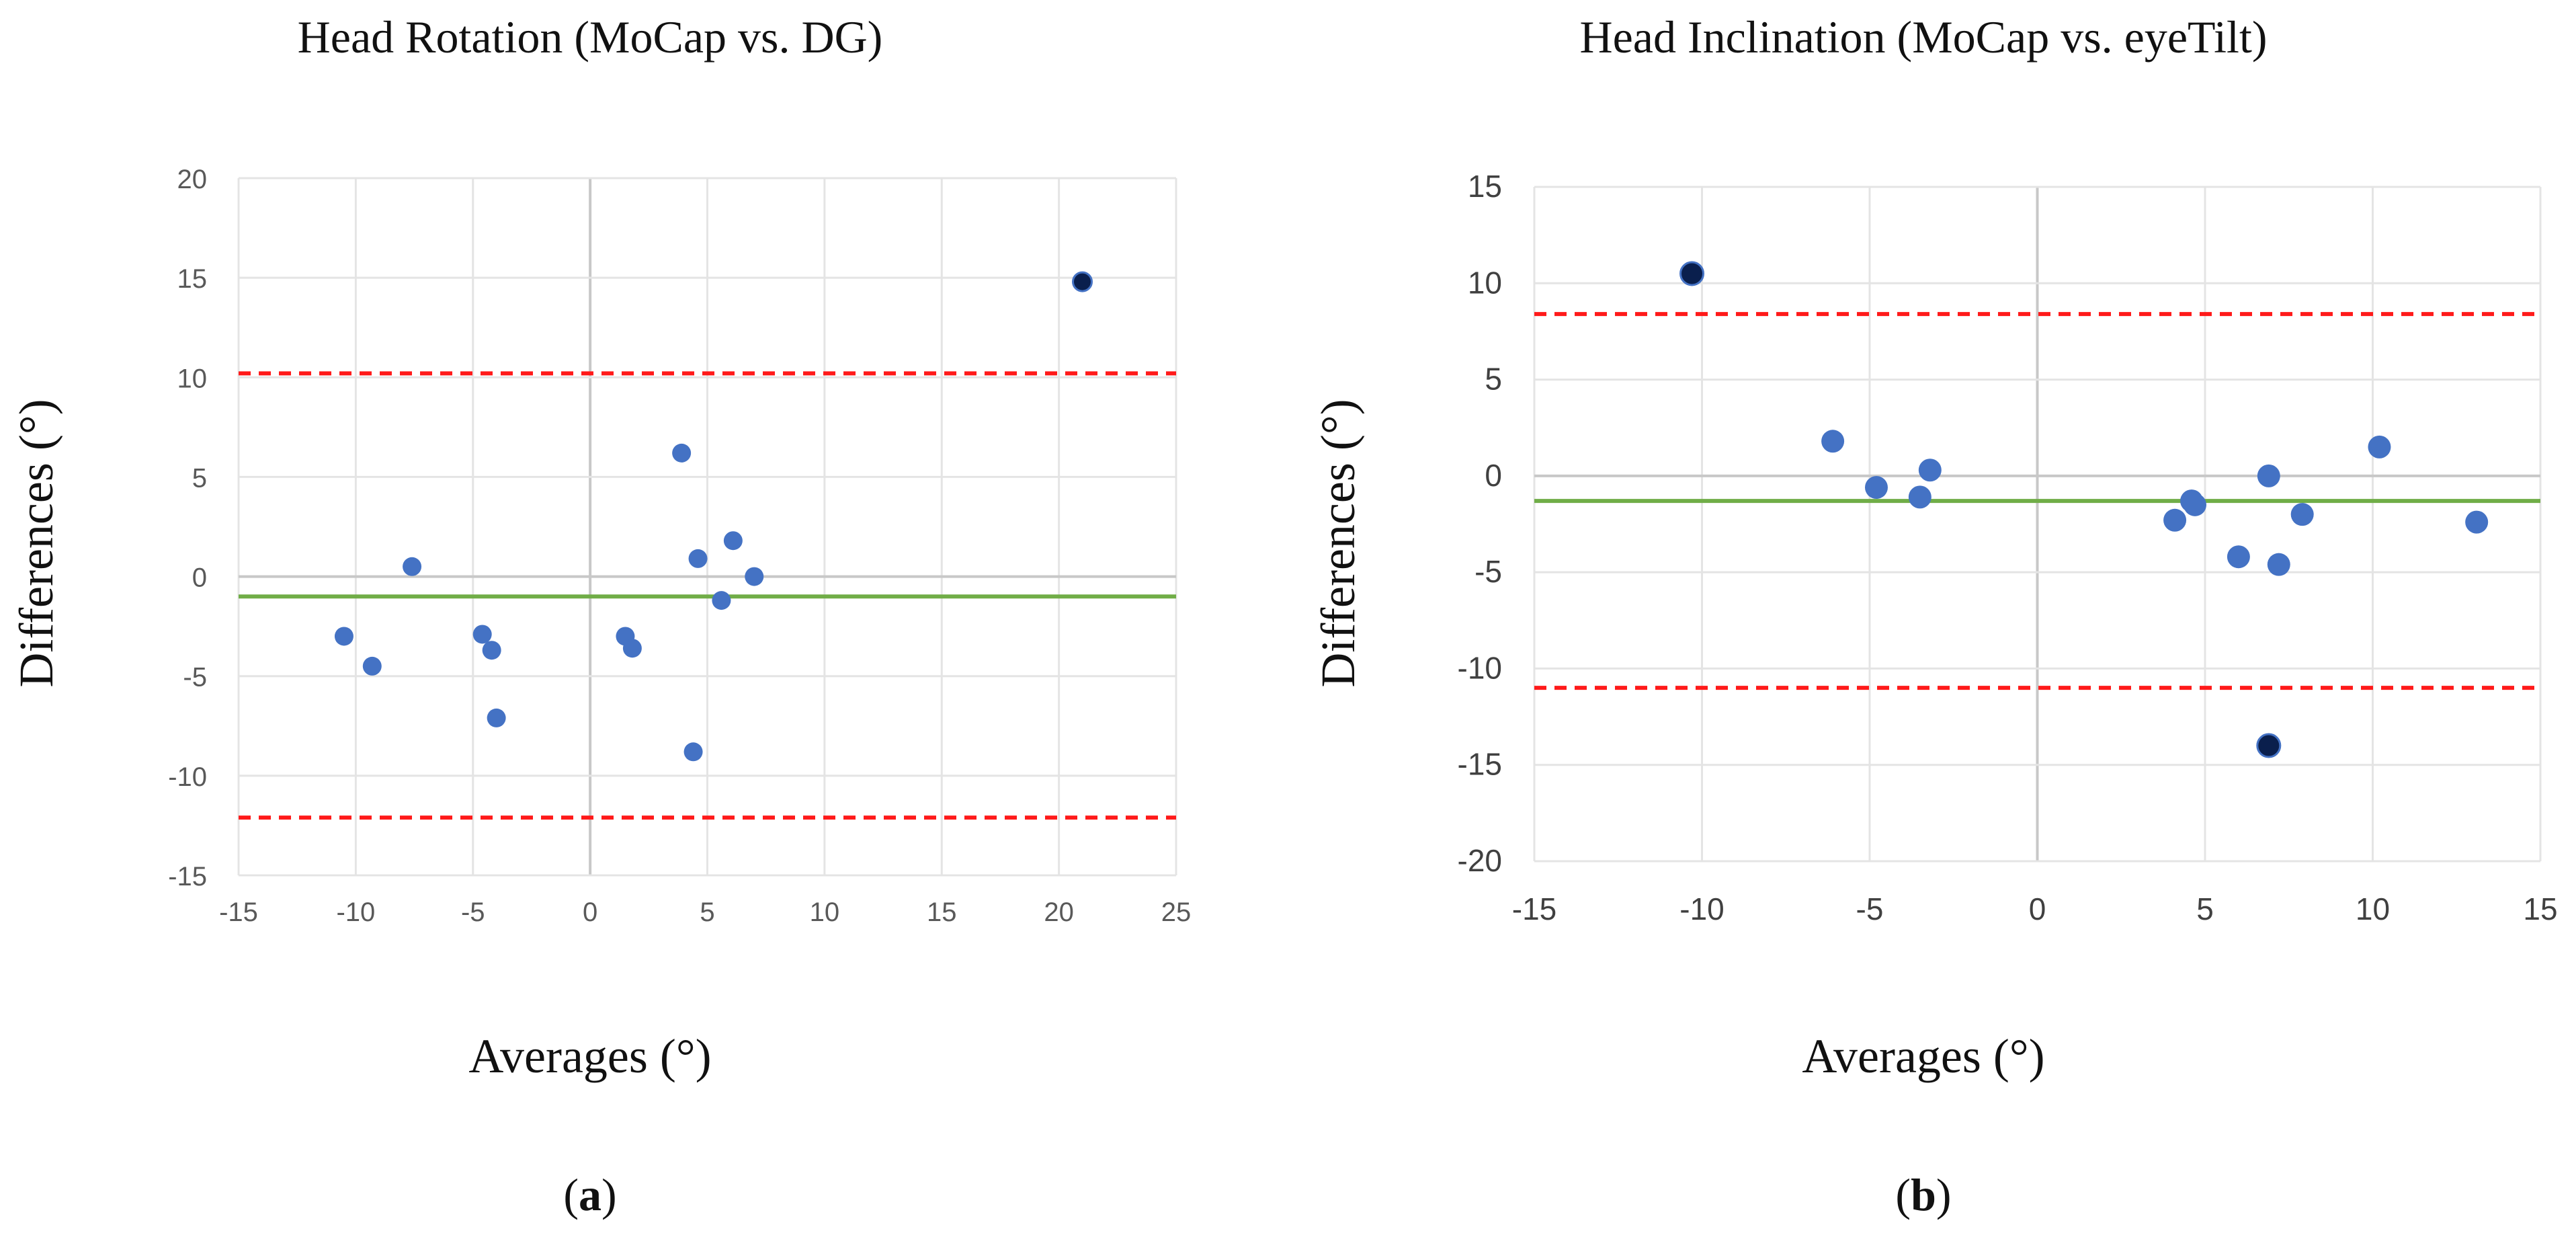 The width and height of the screenshot is (2576, 1235). What do you see at coordinates (36, 543) in the screenshot?
I see `chart-a-ylabel: Differences (°)` at bounding box center [36, 543].